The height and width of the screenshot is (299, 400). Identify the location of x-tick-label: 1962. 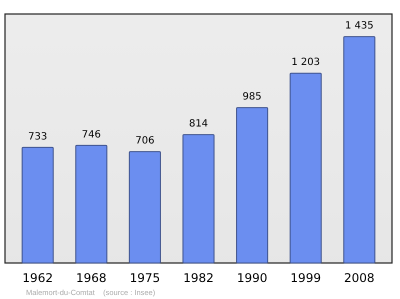
(37, 278).